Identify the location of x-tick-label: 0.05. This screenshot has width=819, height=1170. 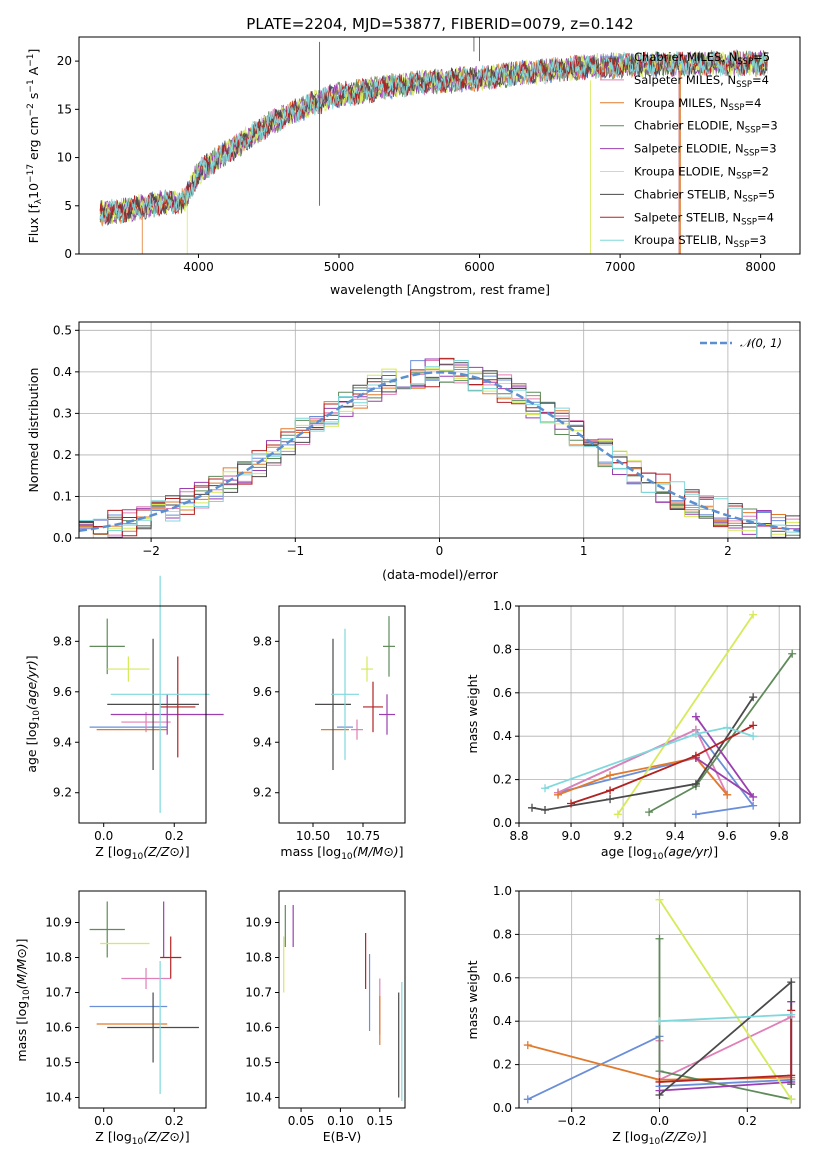
(301, 1121).